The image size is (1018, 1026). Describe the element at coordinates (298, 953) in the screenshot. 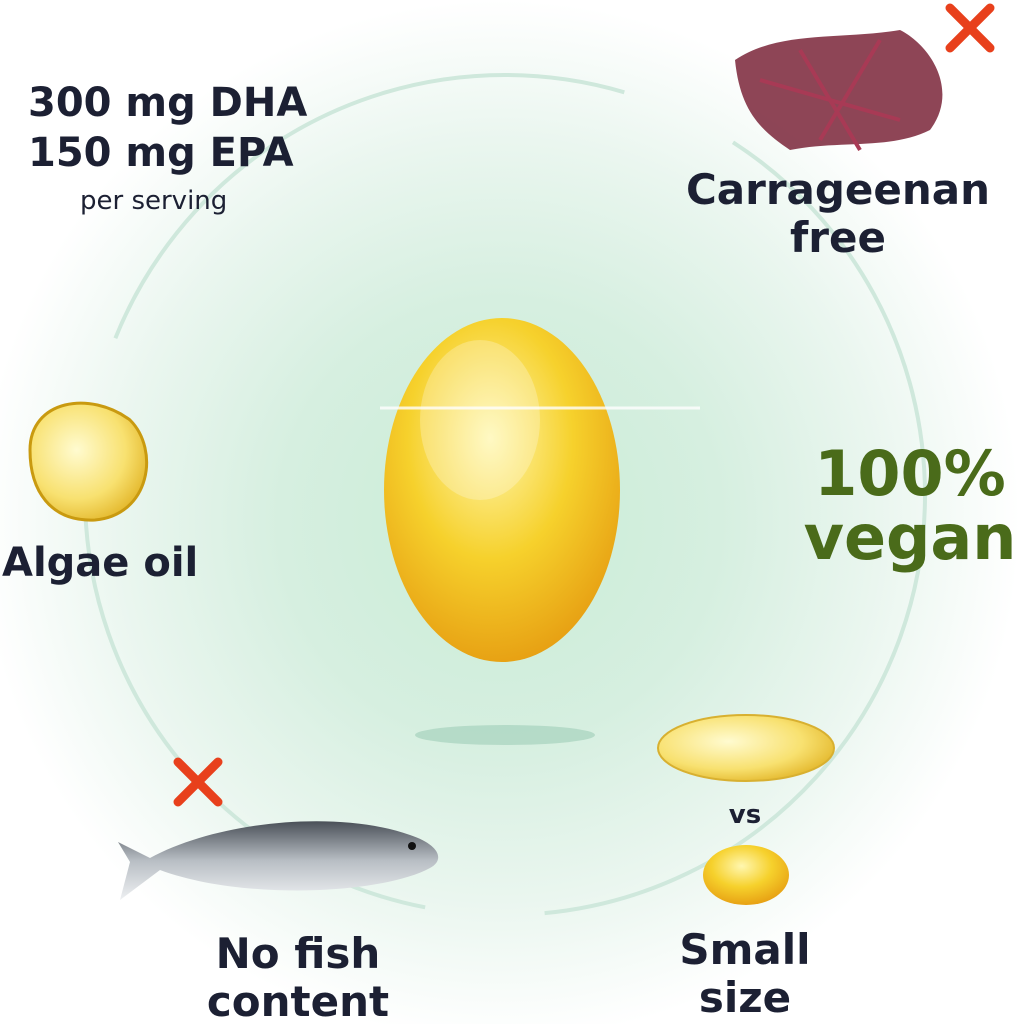

I see `label-line: No fish` at that location.